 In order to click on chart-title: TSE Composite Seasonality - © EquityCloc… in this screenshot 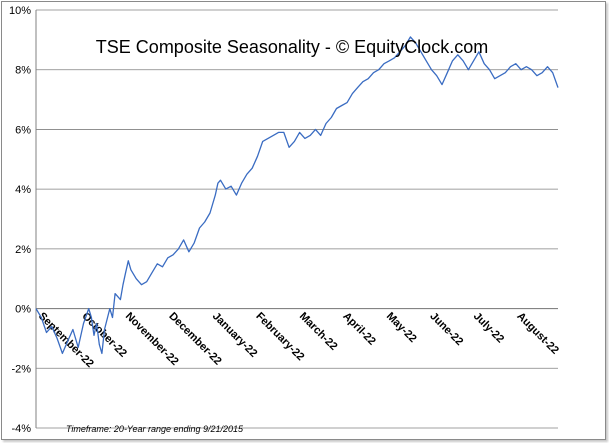, I will do `click(292, 47)`.